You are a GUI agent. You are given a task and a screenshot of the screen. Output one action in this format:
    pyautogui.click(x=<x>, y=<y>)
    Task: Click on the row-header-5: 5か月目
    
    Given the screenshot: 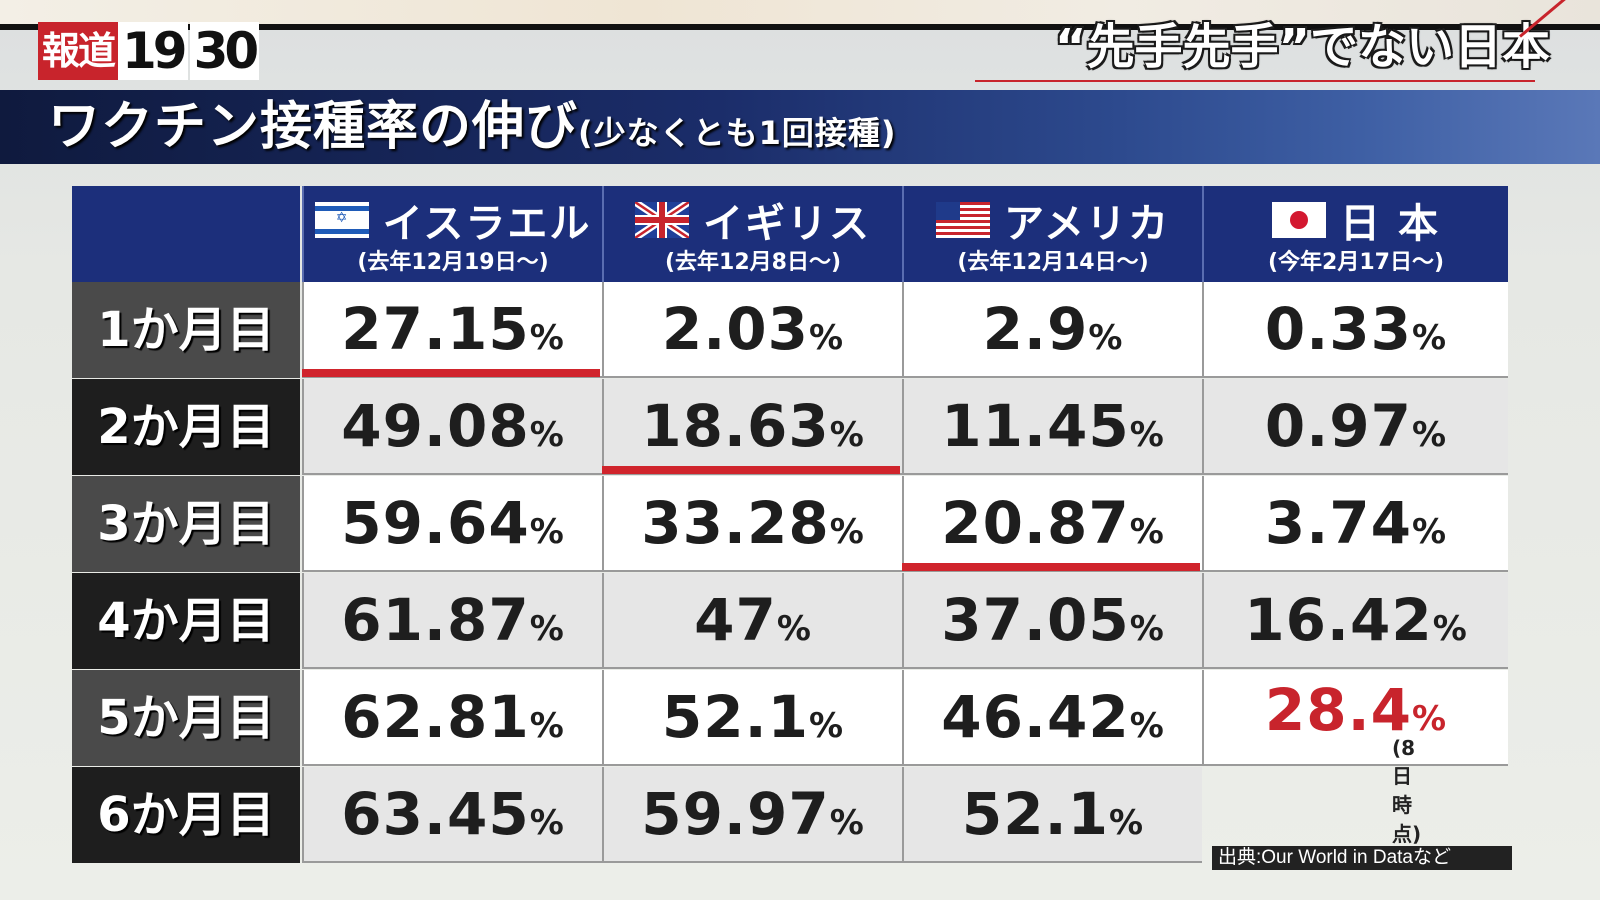 What is the action you would take?
    pyautogui.click(x=186, y=718)
    